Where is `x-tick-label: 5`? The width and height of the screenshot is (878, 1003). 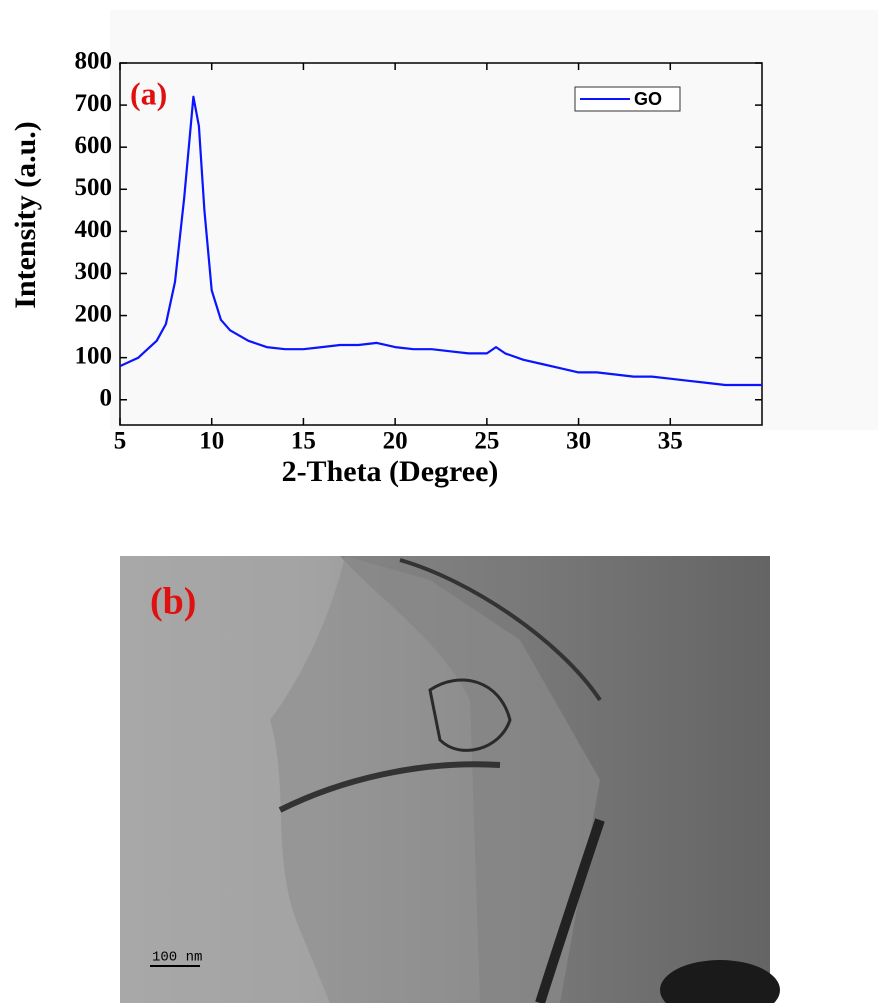 x-tick-label: 5 is located at coordinates (120, 441).